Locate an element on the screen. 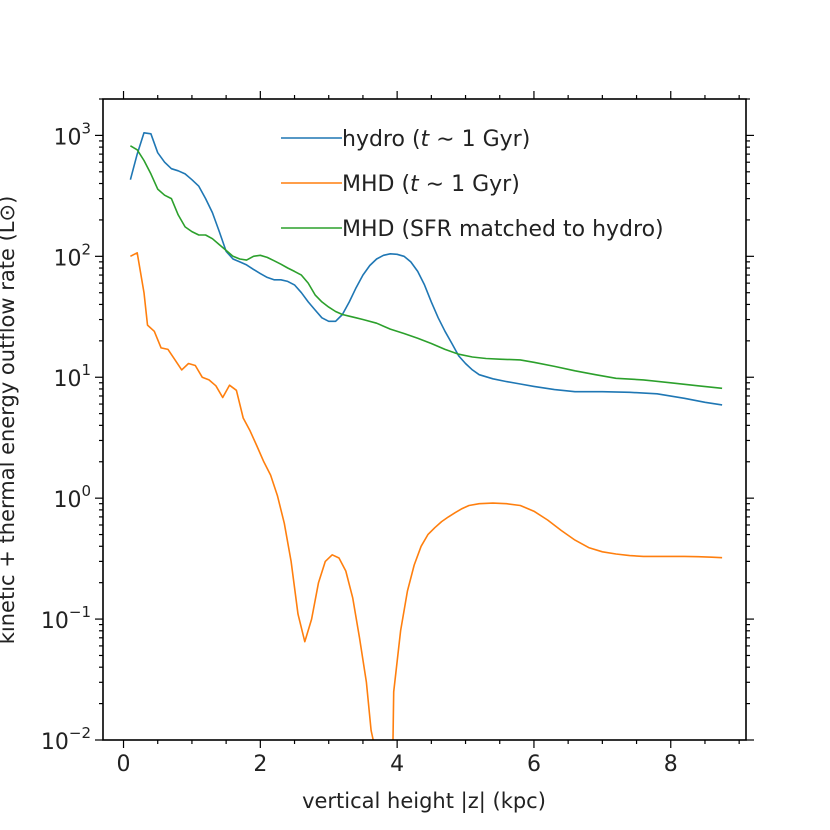 The image size is (830, 830). x-tick-label: 2 is located at coordinates (260, 764).